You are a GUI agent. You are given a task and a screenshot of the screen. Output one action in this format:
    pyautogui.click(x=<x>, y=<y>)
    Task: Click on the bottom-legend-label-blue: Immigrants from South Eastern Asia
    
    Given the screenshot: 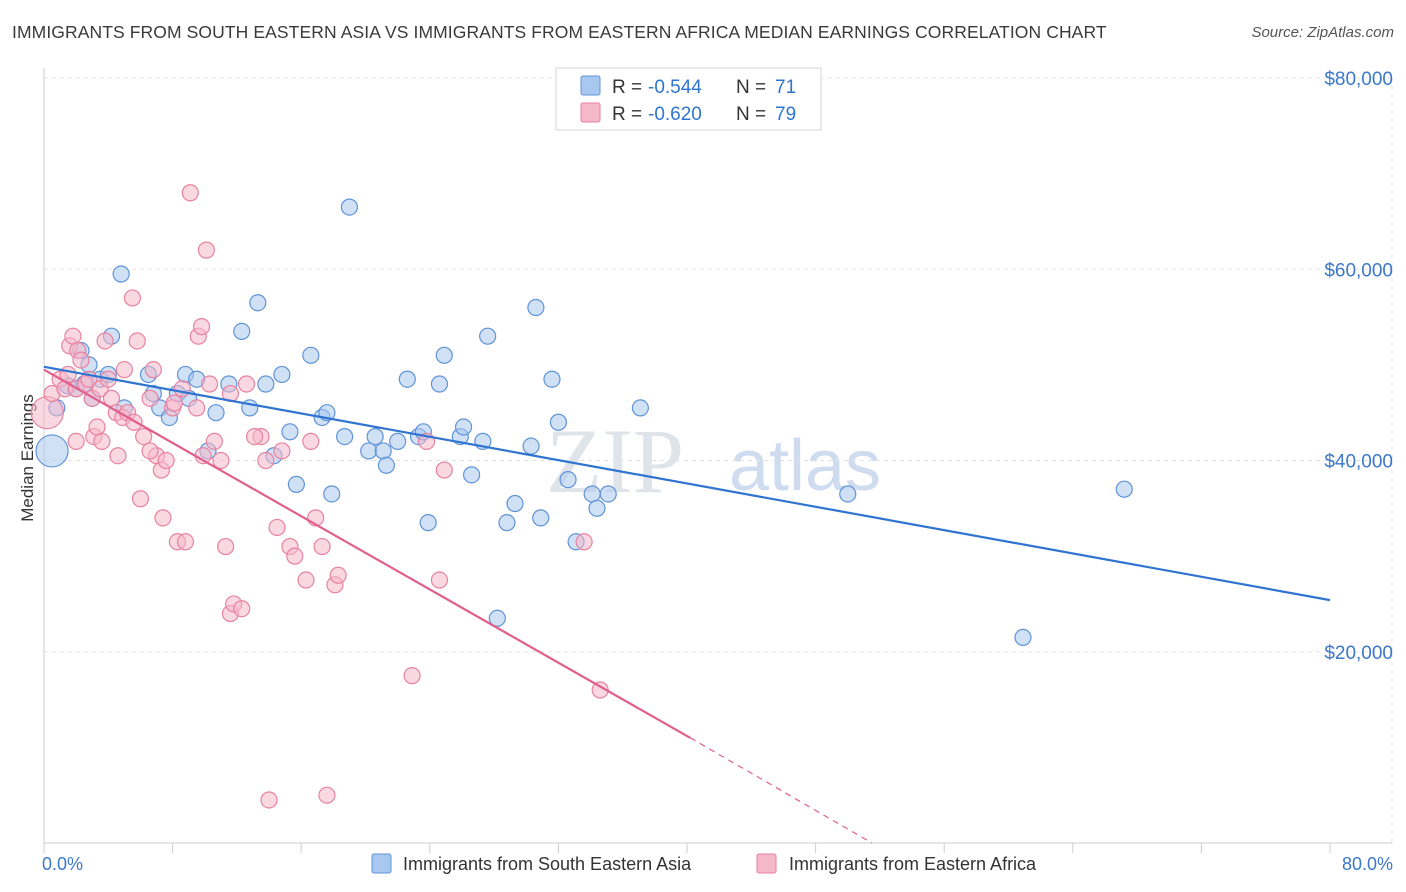 What is the action you would take?
    pyautogui.click(x=547, y=864)
    